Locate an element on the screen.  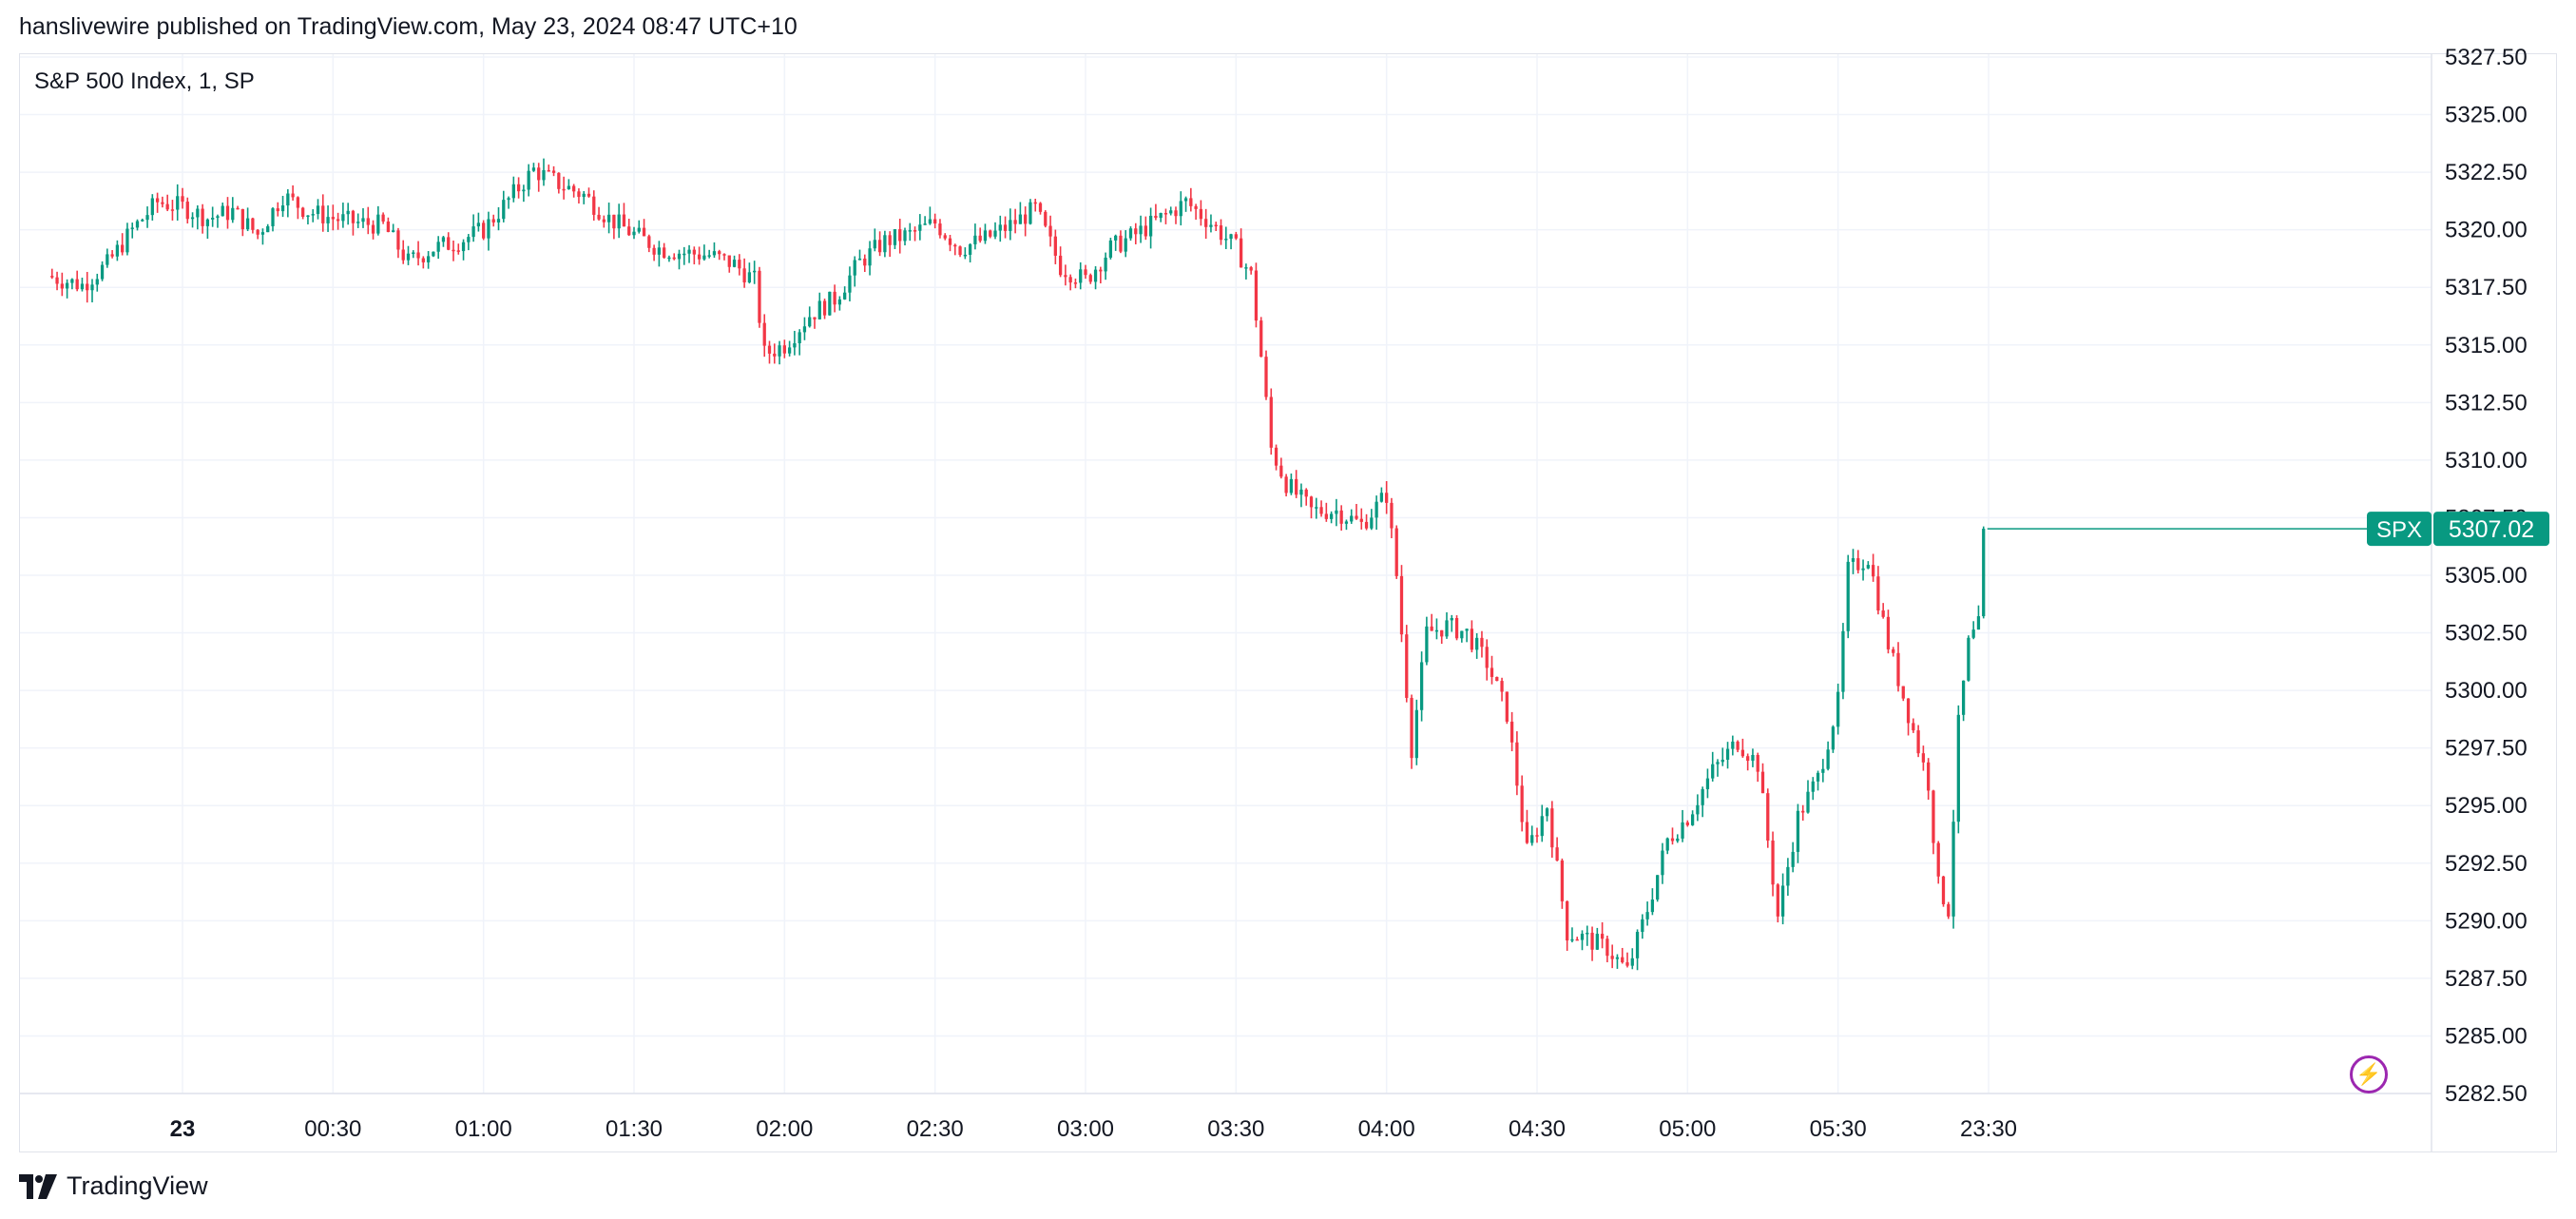
flash-icon: ⚡ is located at coordinates (2369, 1074).